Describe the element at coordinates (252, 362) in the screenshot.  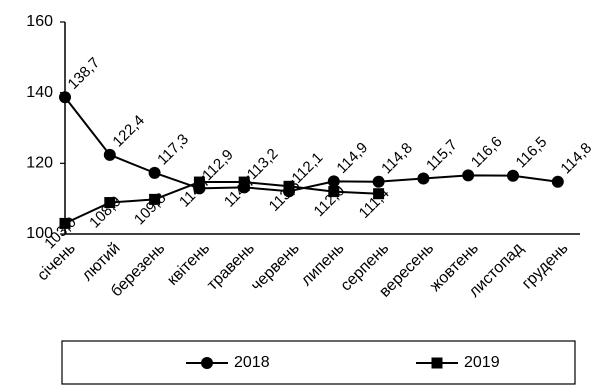
I see `legend-label: 2018` at that location.